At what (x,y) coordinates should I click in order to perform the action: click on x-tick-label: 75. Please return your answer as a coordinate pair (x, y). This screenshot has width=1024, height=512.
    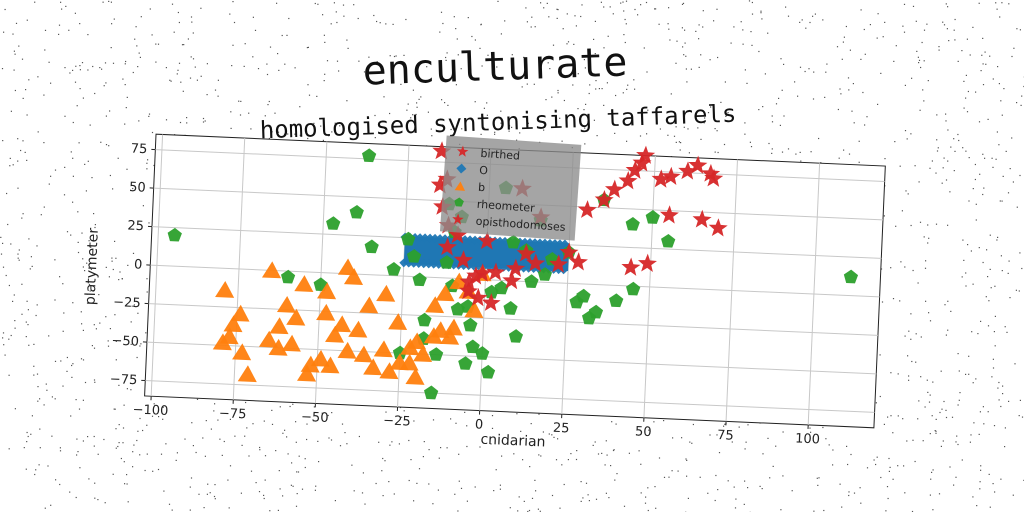
    Looking at the image, I should click on (725, 436).